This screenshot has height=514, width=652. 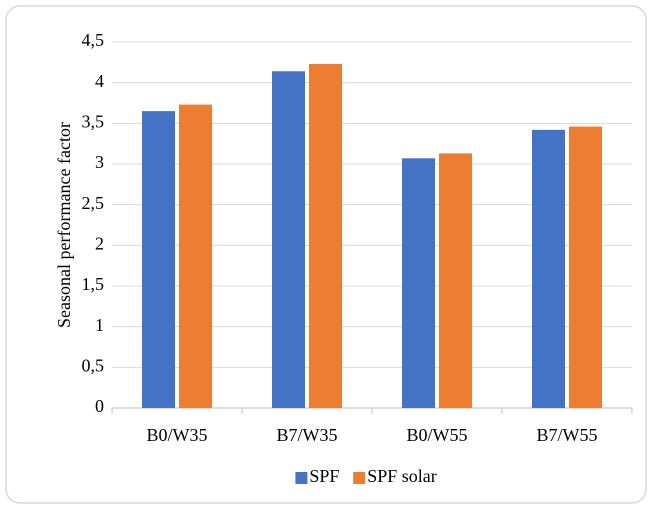 What do you see at coordinates (437, 435) in the screenshot?
I see `x-tick-label: B0/W55` at bounding box center [437, 435].